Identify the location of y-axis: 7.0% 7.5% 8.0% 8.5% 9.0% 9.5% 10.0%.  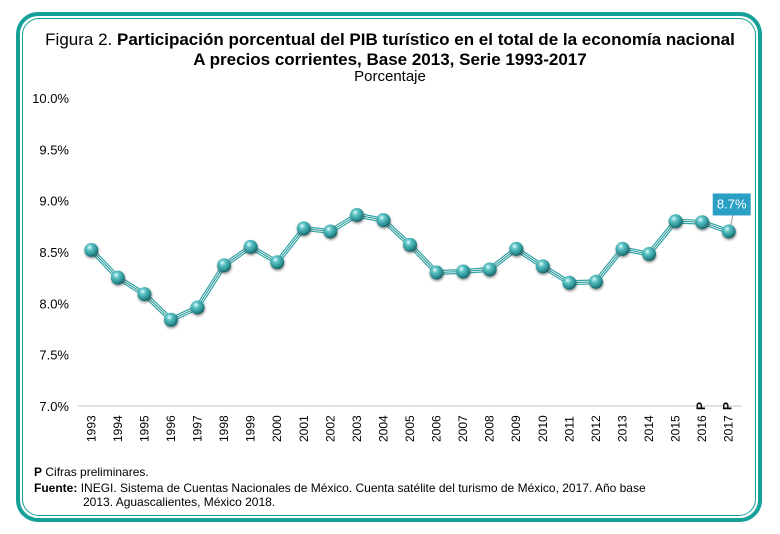
(50, 252).